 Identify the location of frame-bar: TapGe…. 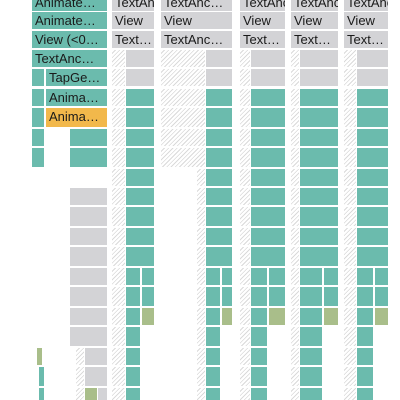
(76, 77).